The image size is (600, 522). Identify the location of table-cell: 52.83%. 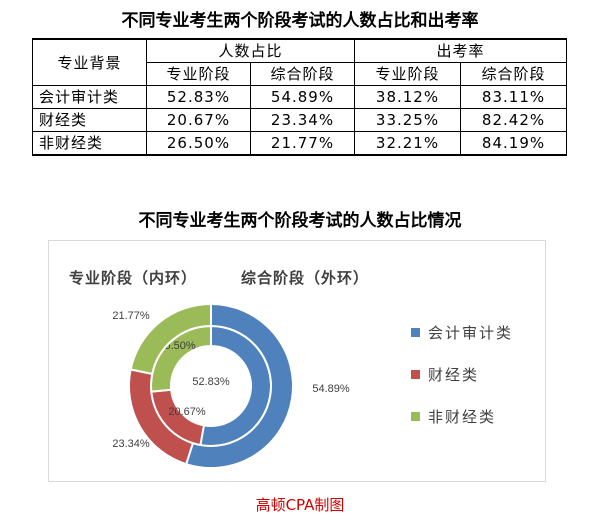
(198, 97).